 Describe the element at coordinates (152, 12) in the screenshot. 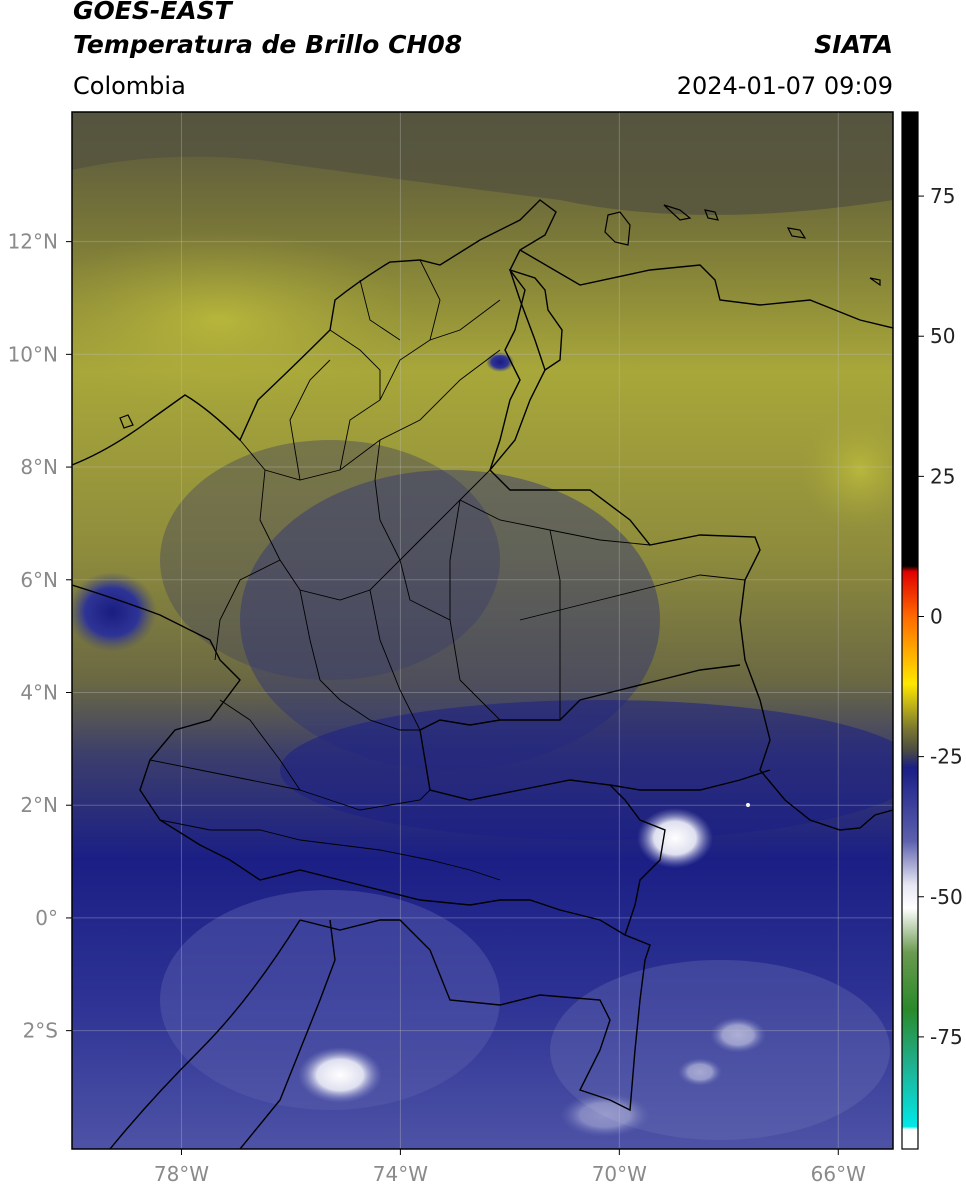

I see `satellite-title: GOES-EAST` at that location.